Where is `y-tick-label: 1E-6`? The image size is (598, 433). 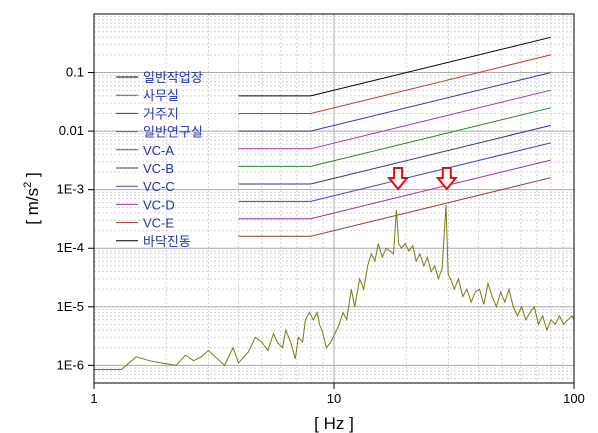
y-tick-label: 1E-6 is located at coordinates (70, 364).